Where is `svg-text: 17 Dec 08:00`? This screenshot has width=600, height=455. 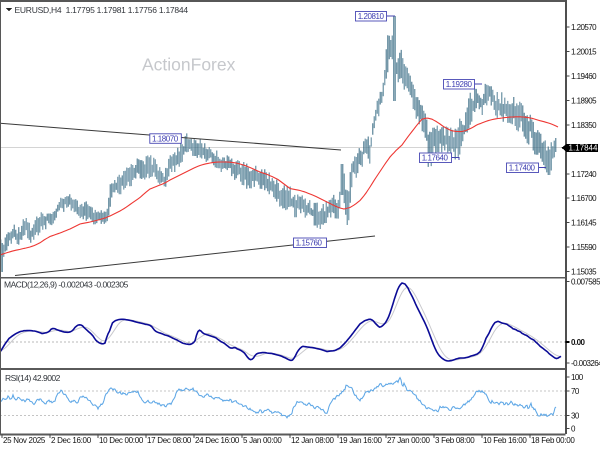 svg-text: 17 Dec 08:00 is located at coordinates (169, 440).